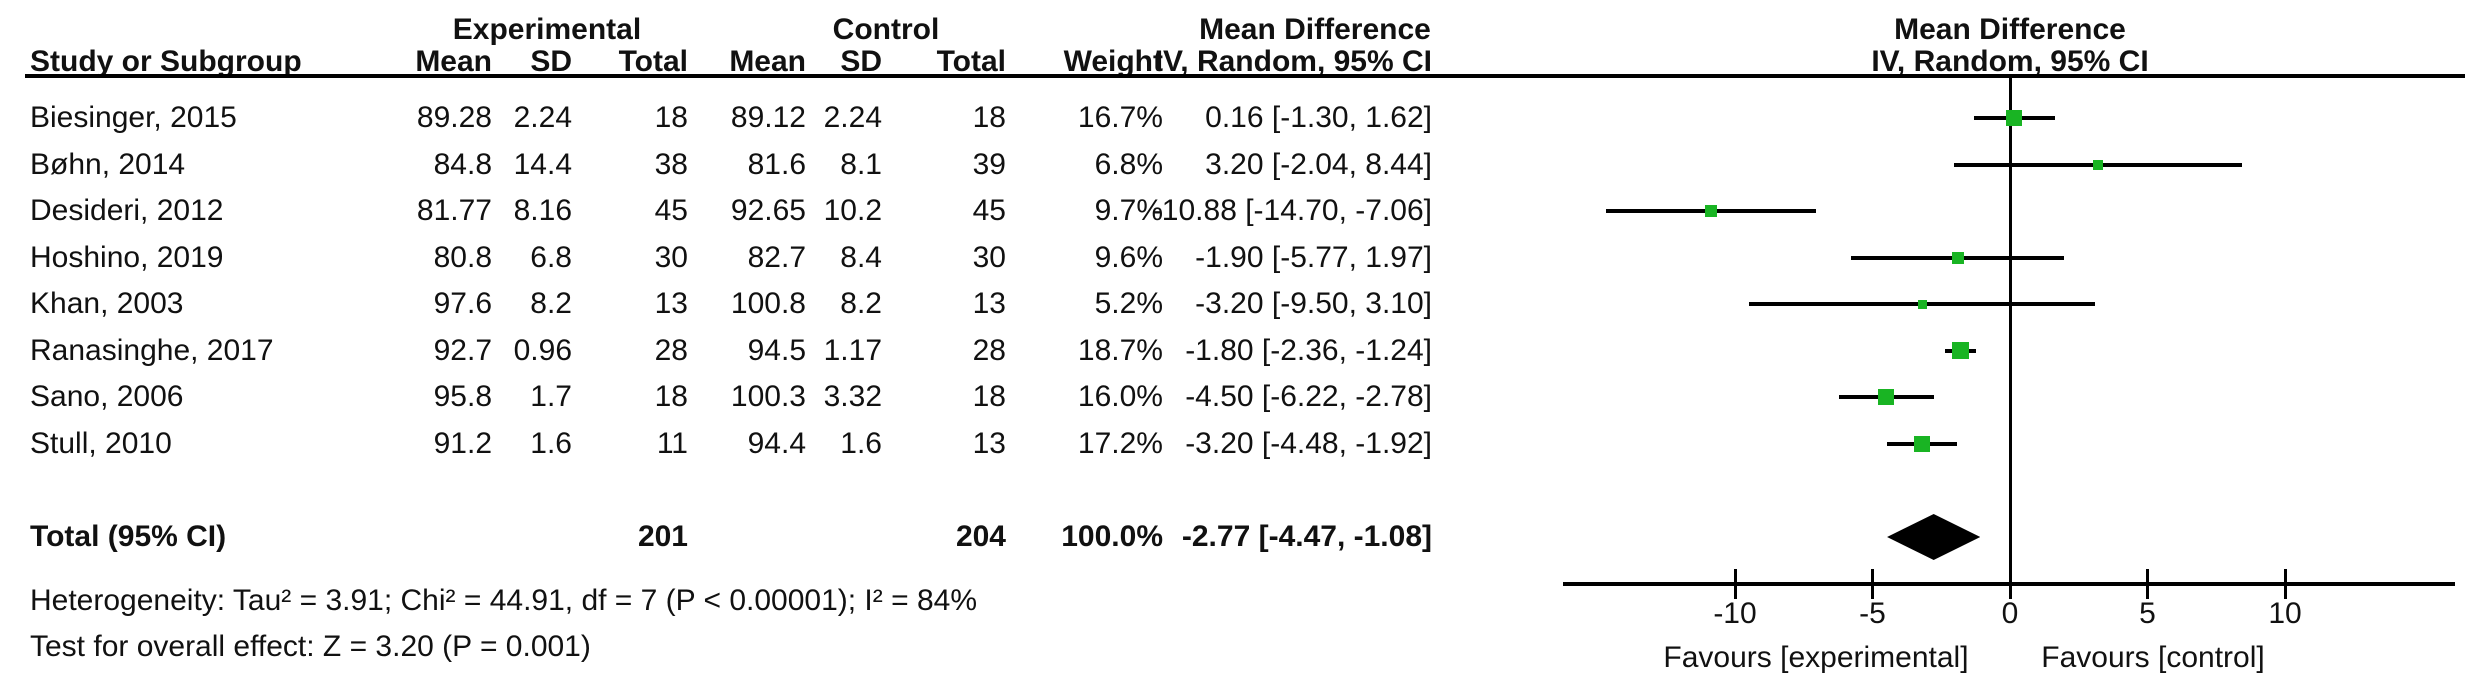  I want to click on exp-sd-cell: 6.8, so click(551, 257).